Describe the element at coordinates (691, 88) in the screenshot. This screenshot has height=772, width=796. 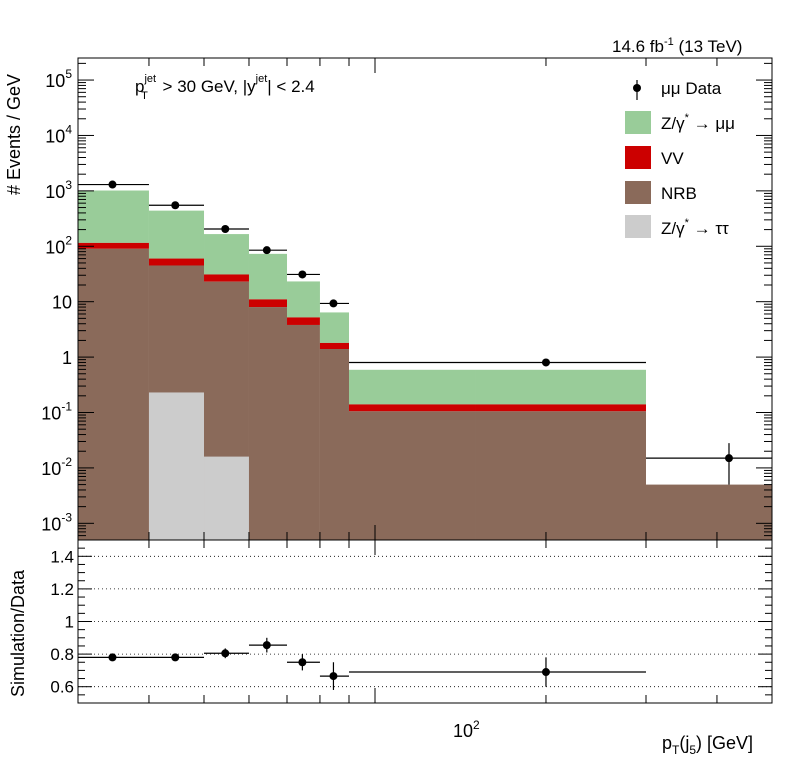
I see `svg-text: μμ Data` at that location.